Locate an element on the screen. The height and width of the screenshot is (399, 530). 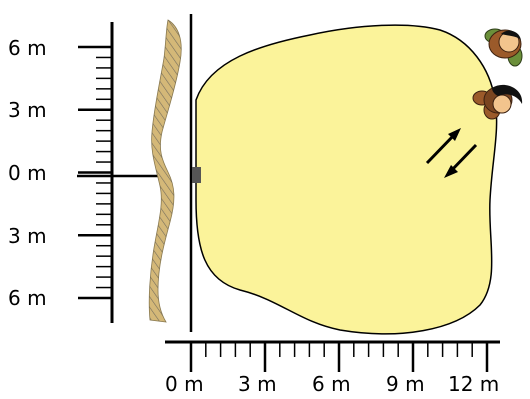
horizontal-ticks is located at coordinates (339, 357).